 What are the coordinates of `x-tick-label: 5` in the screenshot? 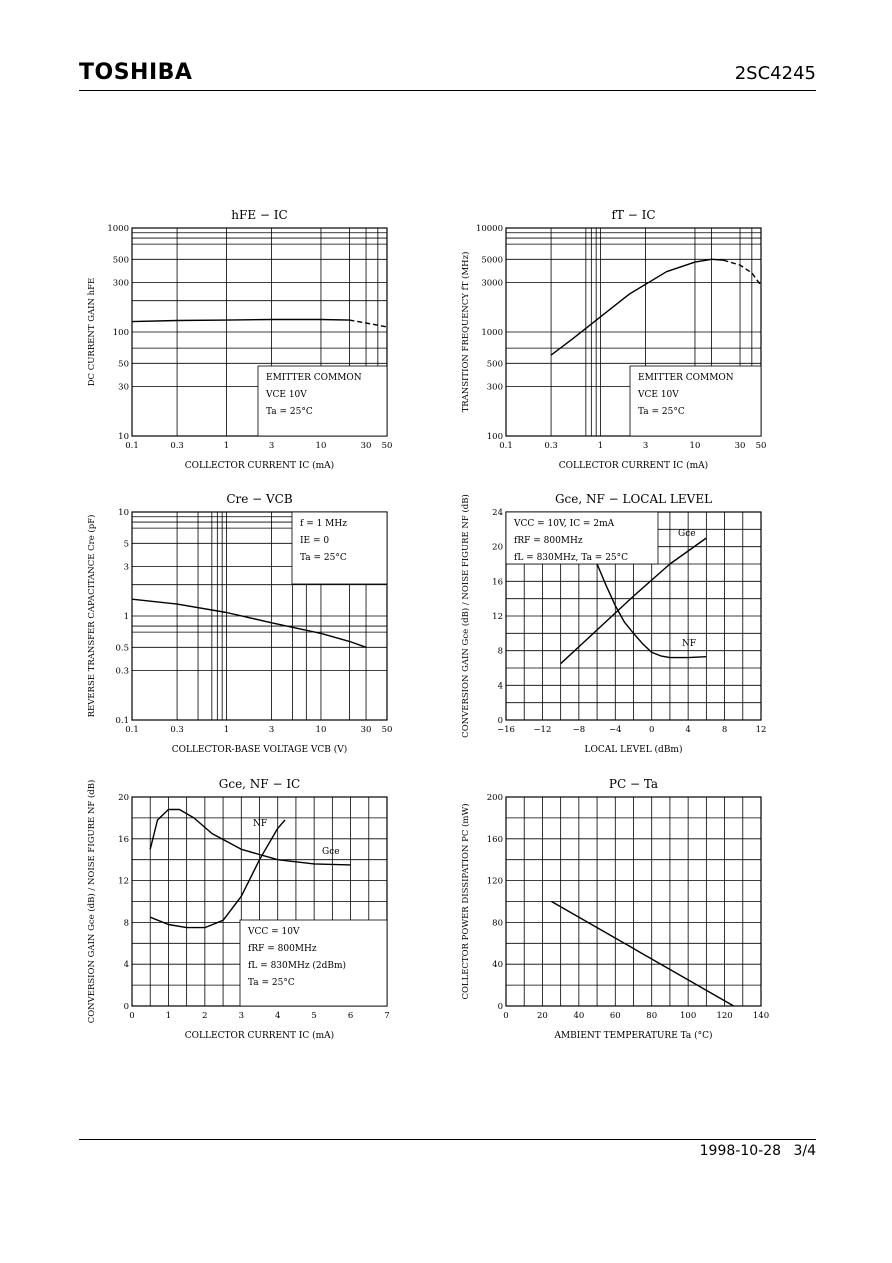 It's located at (313, 1016).